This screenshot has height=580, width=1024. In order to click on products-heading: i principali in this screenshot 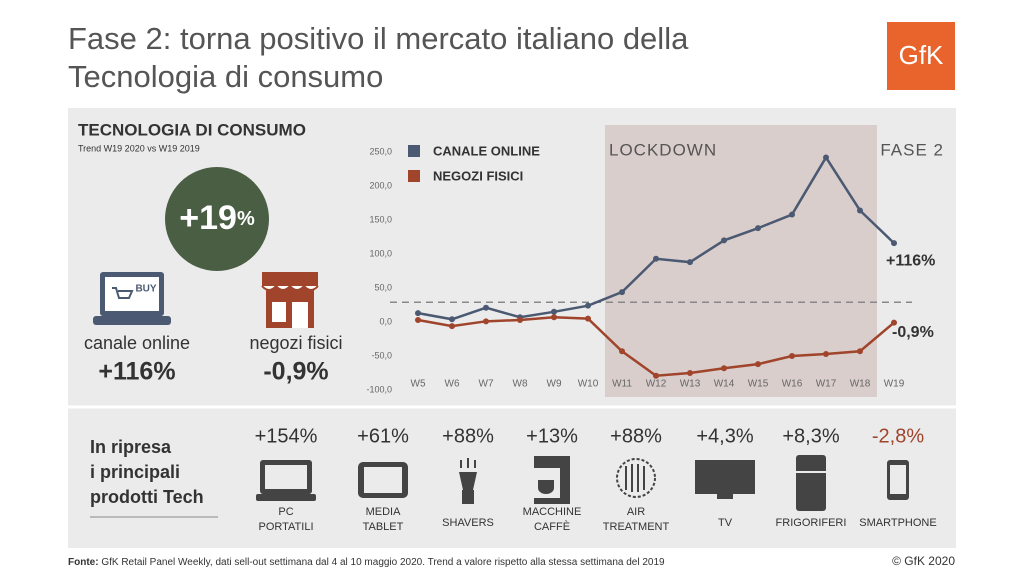, I will do `click(135, 472)`.